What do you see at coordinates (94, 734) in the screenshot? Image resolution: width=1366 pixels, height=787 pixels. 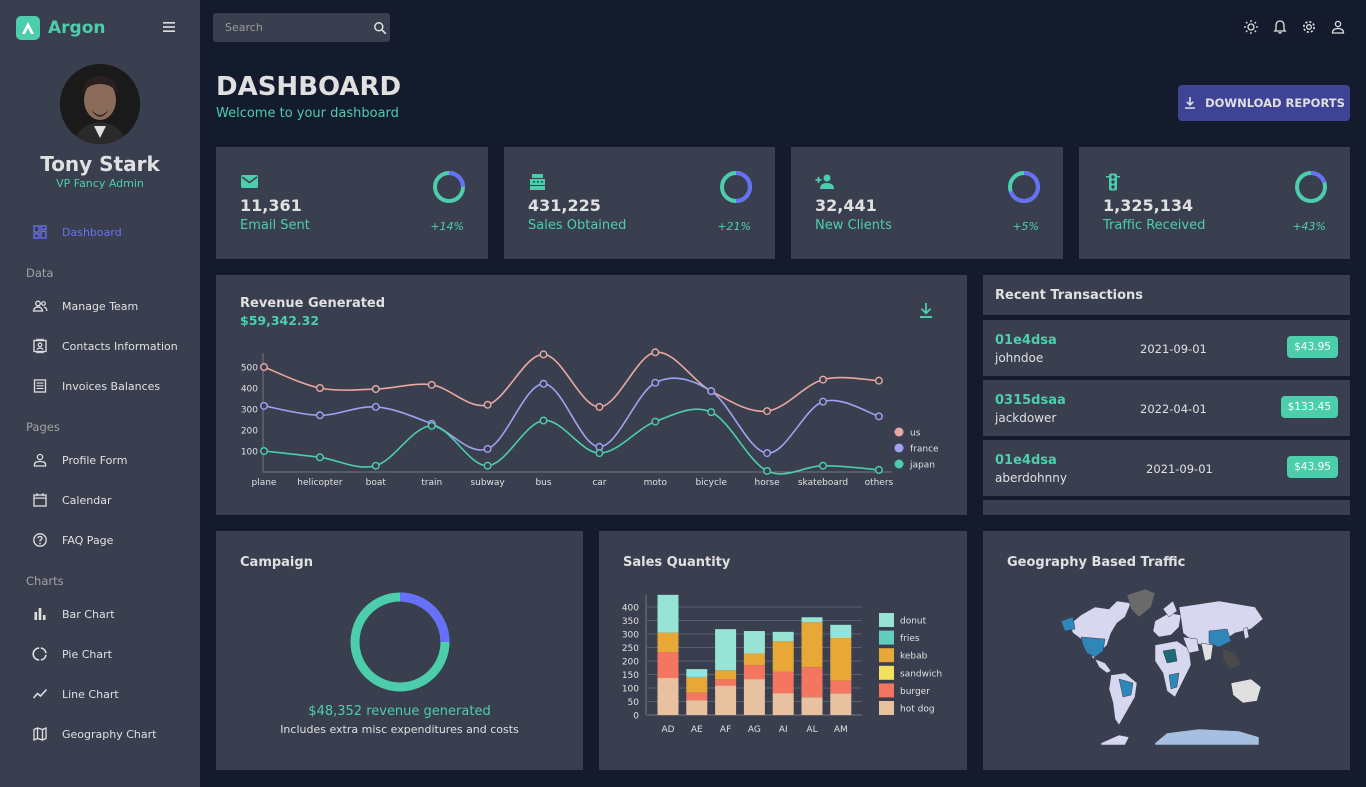 I see `sidebar-item-geo-chart: Geography Chart` at bounding box center [94, 734].